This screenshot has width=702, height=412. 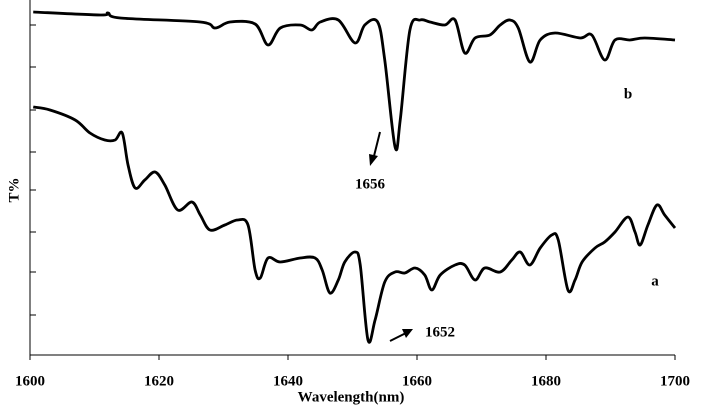 I want to click on annotation-arrow, so click(x=398, y=337).